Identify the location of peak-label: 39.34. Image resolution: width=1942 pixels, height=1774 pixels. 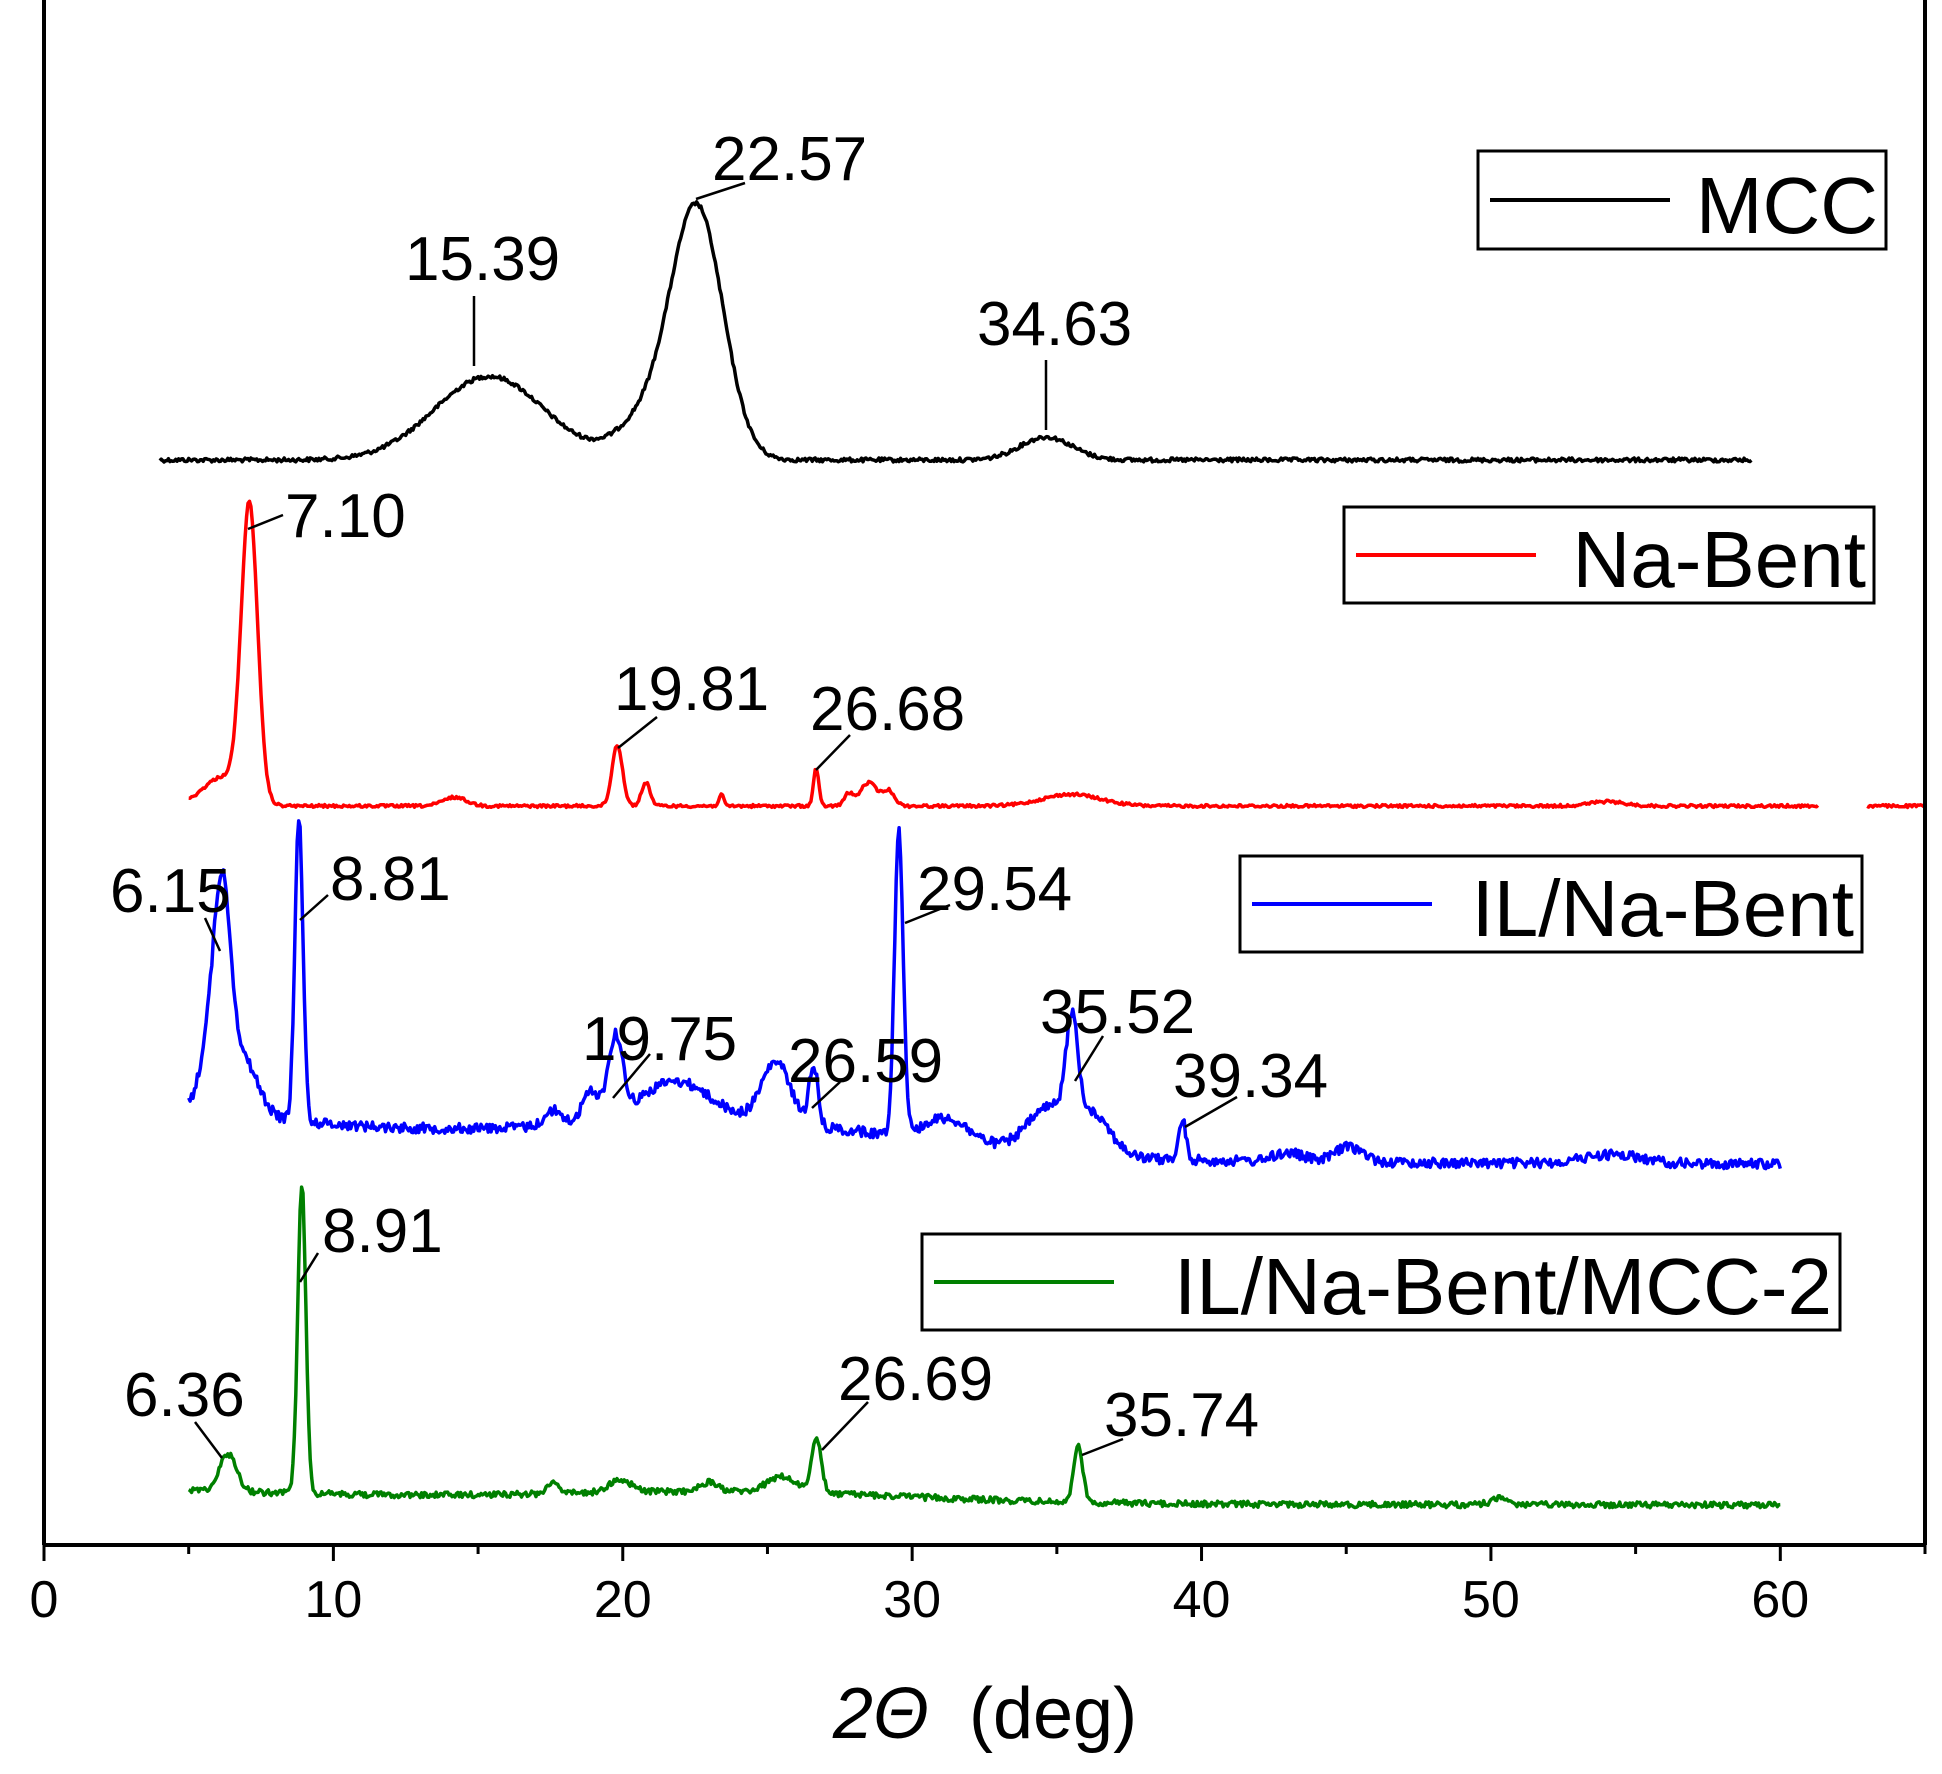
(1250, 1076).